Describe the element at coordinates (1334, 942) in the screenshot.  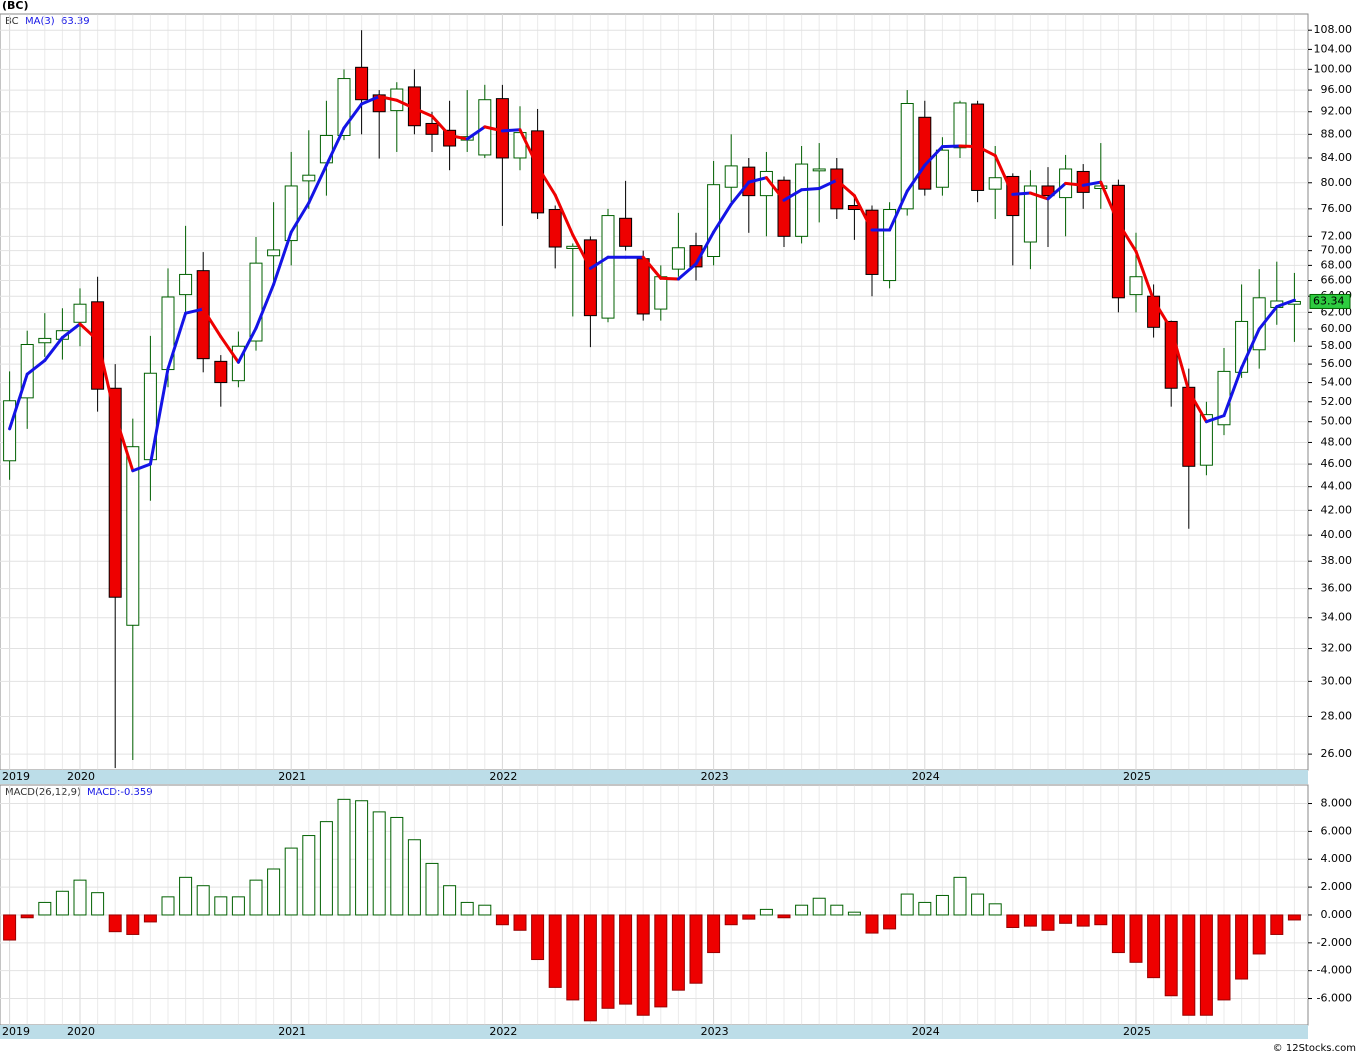
I see `y-tick-label: -2.000` at that location.